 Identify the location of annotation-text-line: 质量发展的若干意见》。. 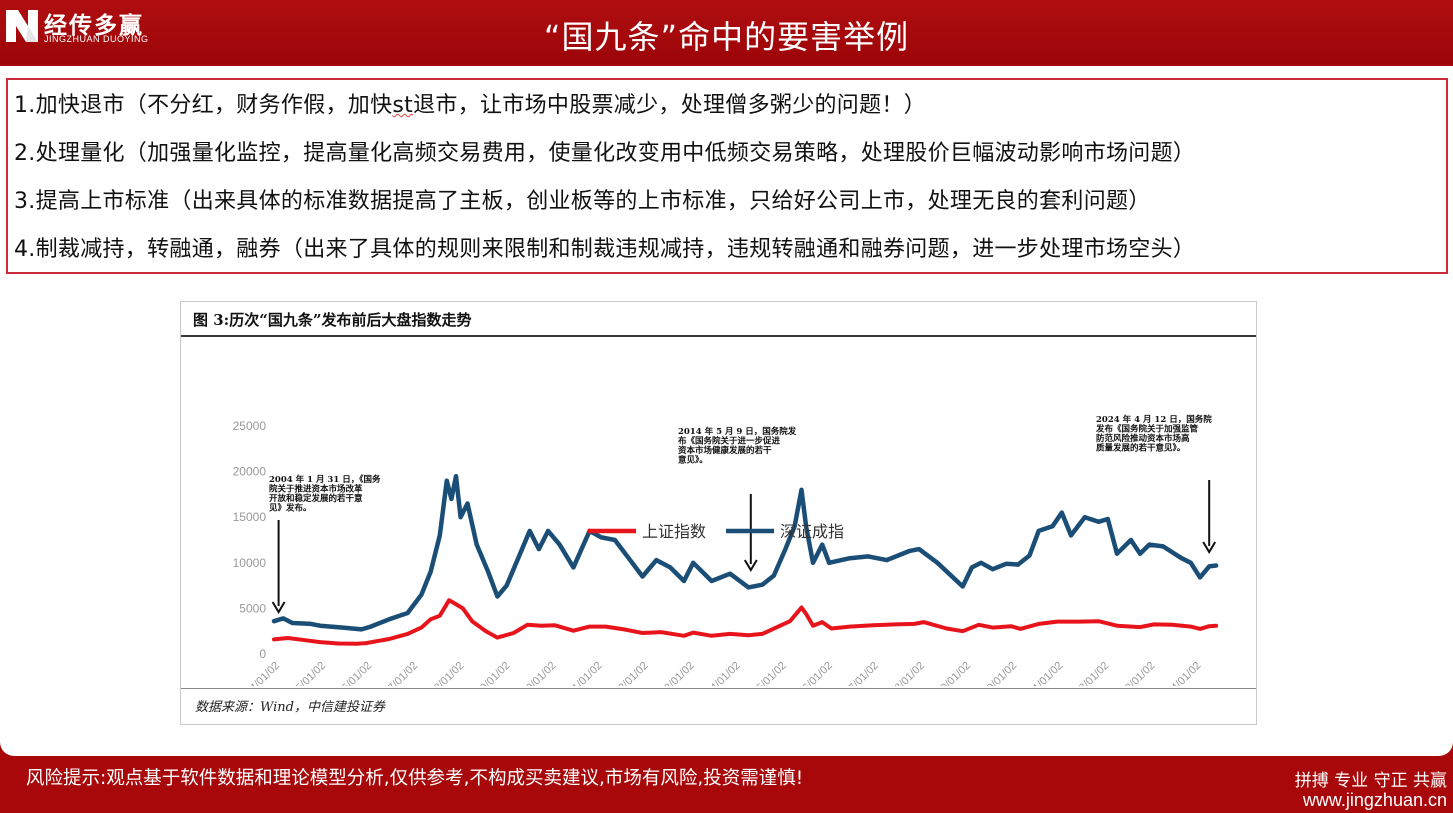
(1140, 448).